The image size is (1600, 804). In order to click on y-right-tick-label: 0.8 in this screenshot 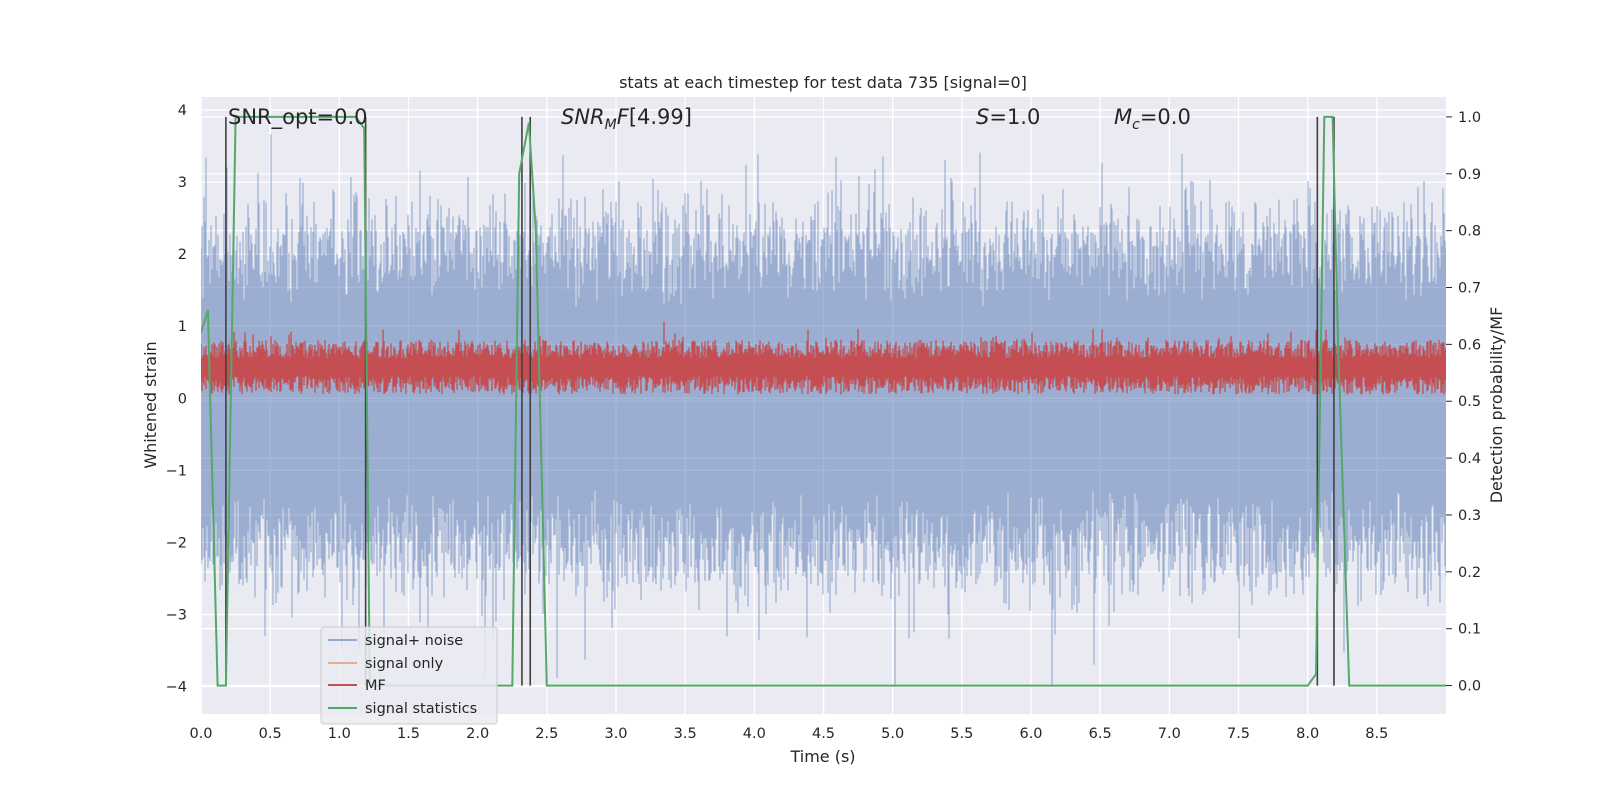, I will do `click(1469, 232)`.